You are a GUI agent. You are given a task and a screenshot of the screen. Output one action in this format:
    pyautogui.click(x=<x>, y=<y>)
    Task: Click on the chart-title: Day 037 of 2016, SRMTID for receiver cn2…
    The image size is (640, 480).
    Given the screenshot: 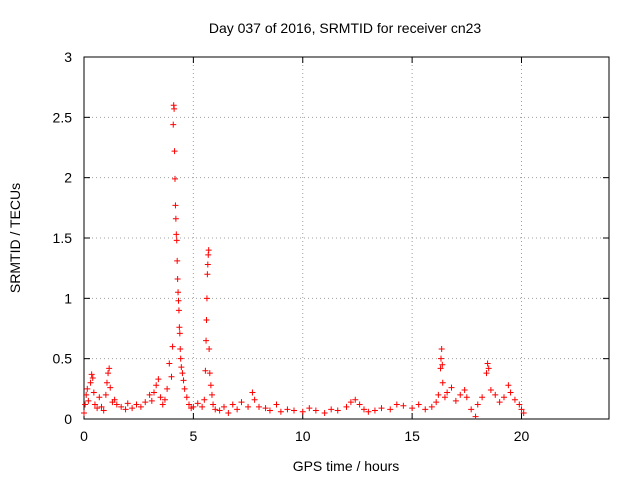 What is the action you would take?
    pyautogui.click(x=345, y=28)
    